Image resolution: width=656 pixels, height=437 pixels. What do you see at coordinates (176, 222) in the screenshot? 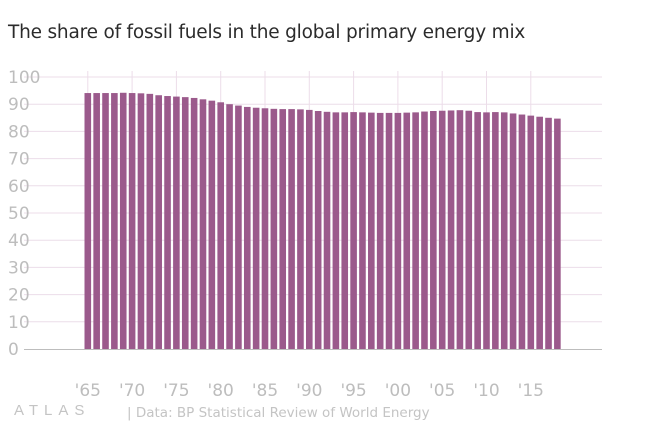
I see `bar-1975` at bounding box center [176, 222].